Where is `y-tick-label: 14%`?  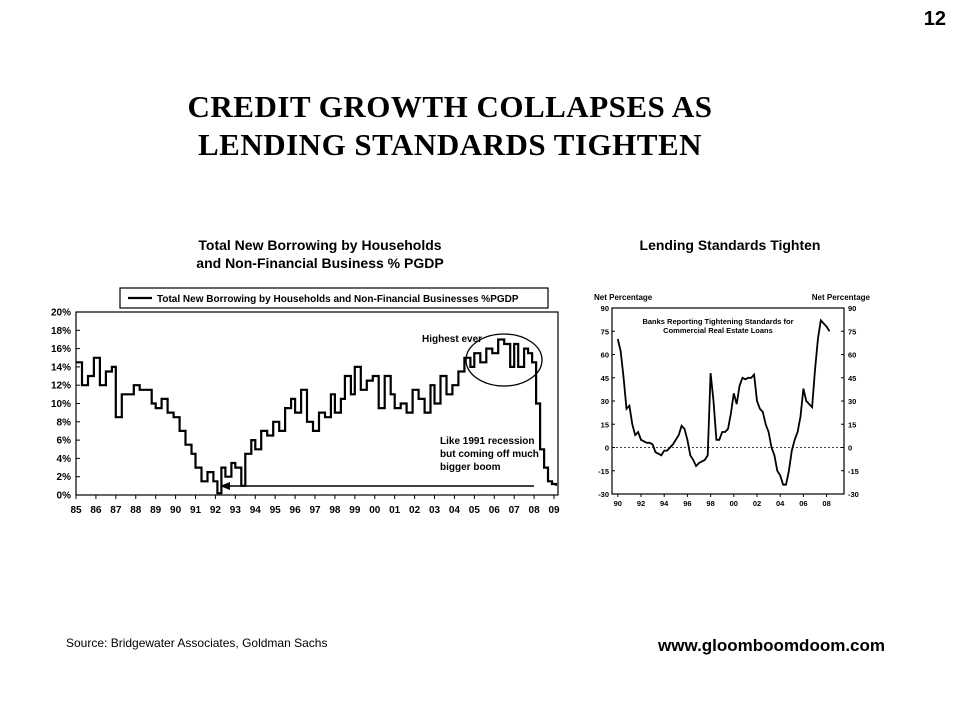 y-tick-label: 14% is located at coordinates (61, 367).